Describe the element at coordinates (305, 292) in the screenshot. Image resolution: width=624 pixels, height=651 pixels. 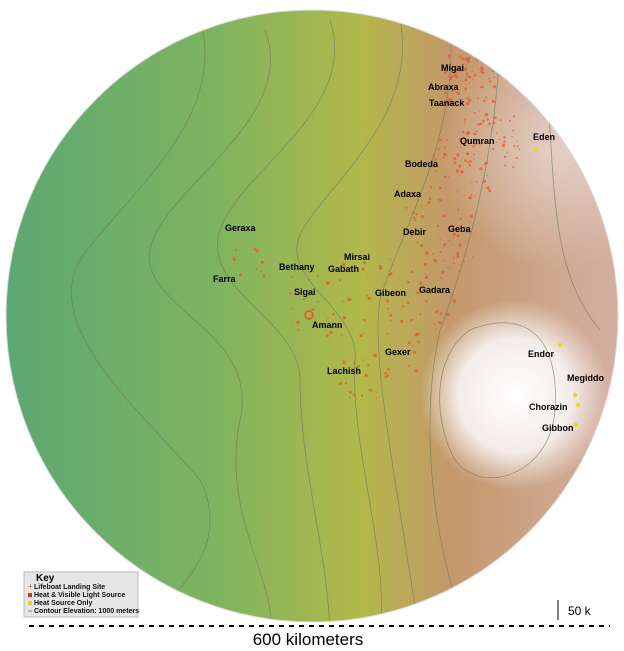
I see `place-label: Sigai` at that location.